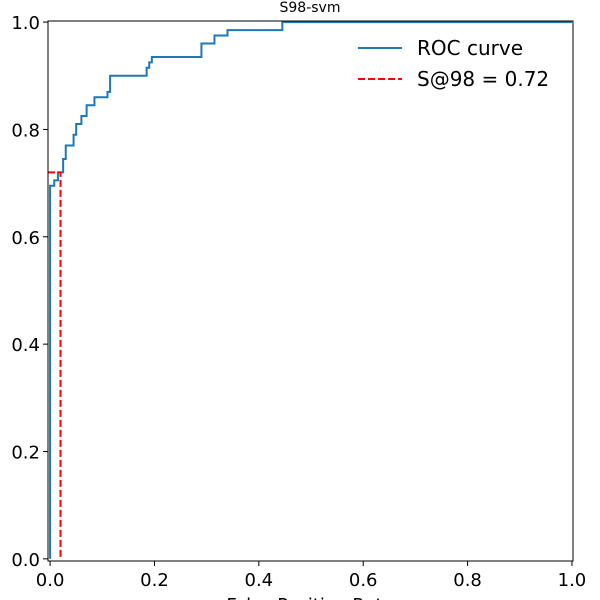 The image size is (600, 600). What do you see at coordinates (25, 345) in the screenshot?
I see `y-tick-label: 0.4` at bounding box center [25, 345].